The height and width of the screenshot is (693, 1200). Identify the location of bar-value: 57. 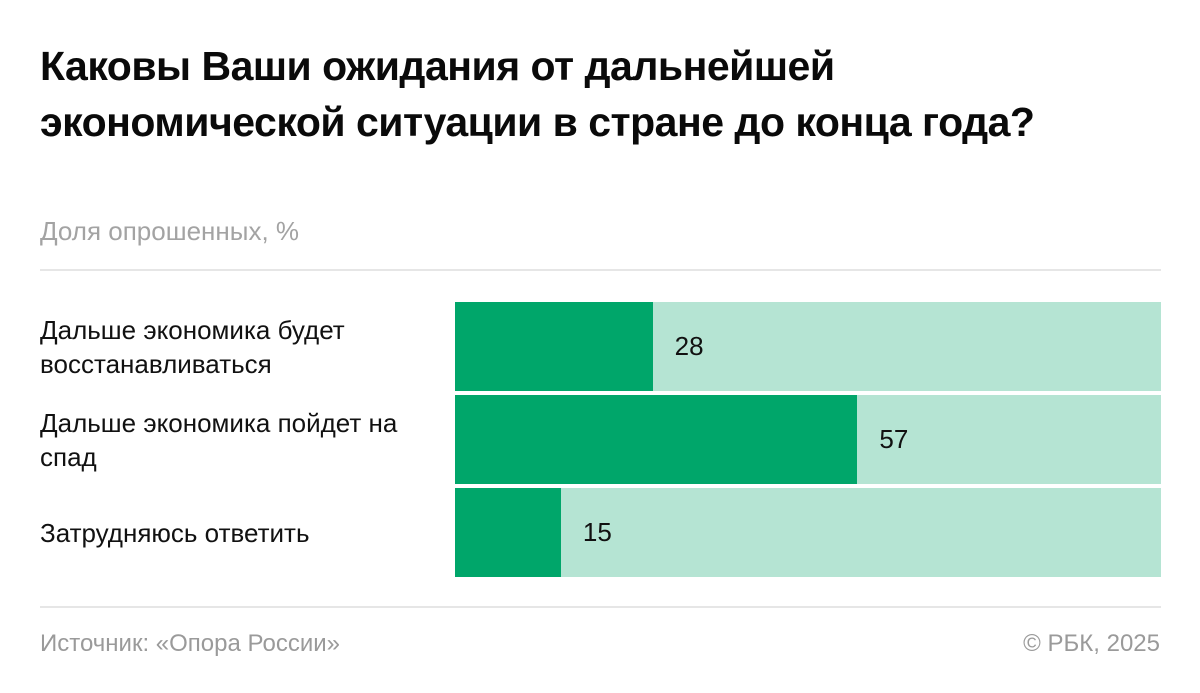
(894, 439).